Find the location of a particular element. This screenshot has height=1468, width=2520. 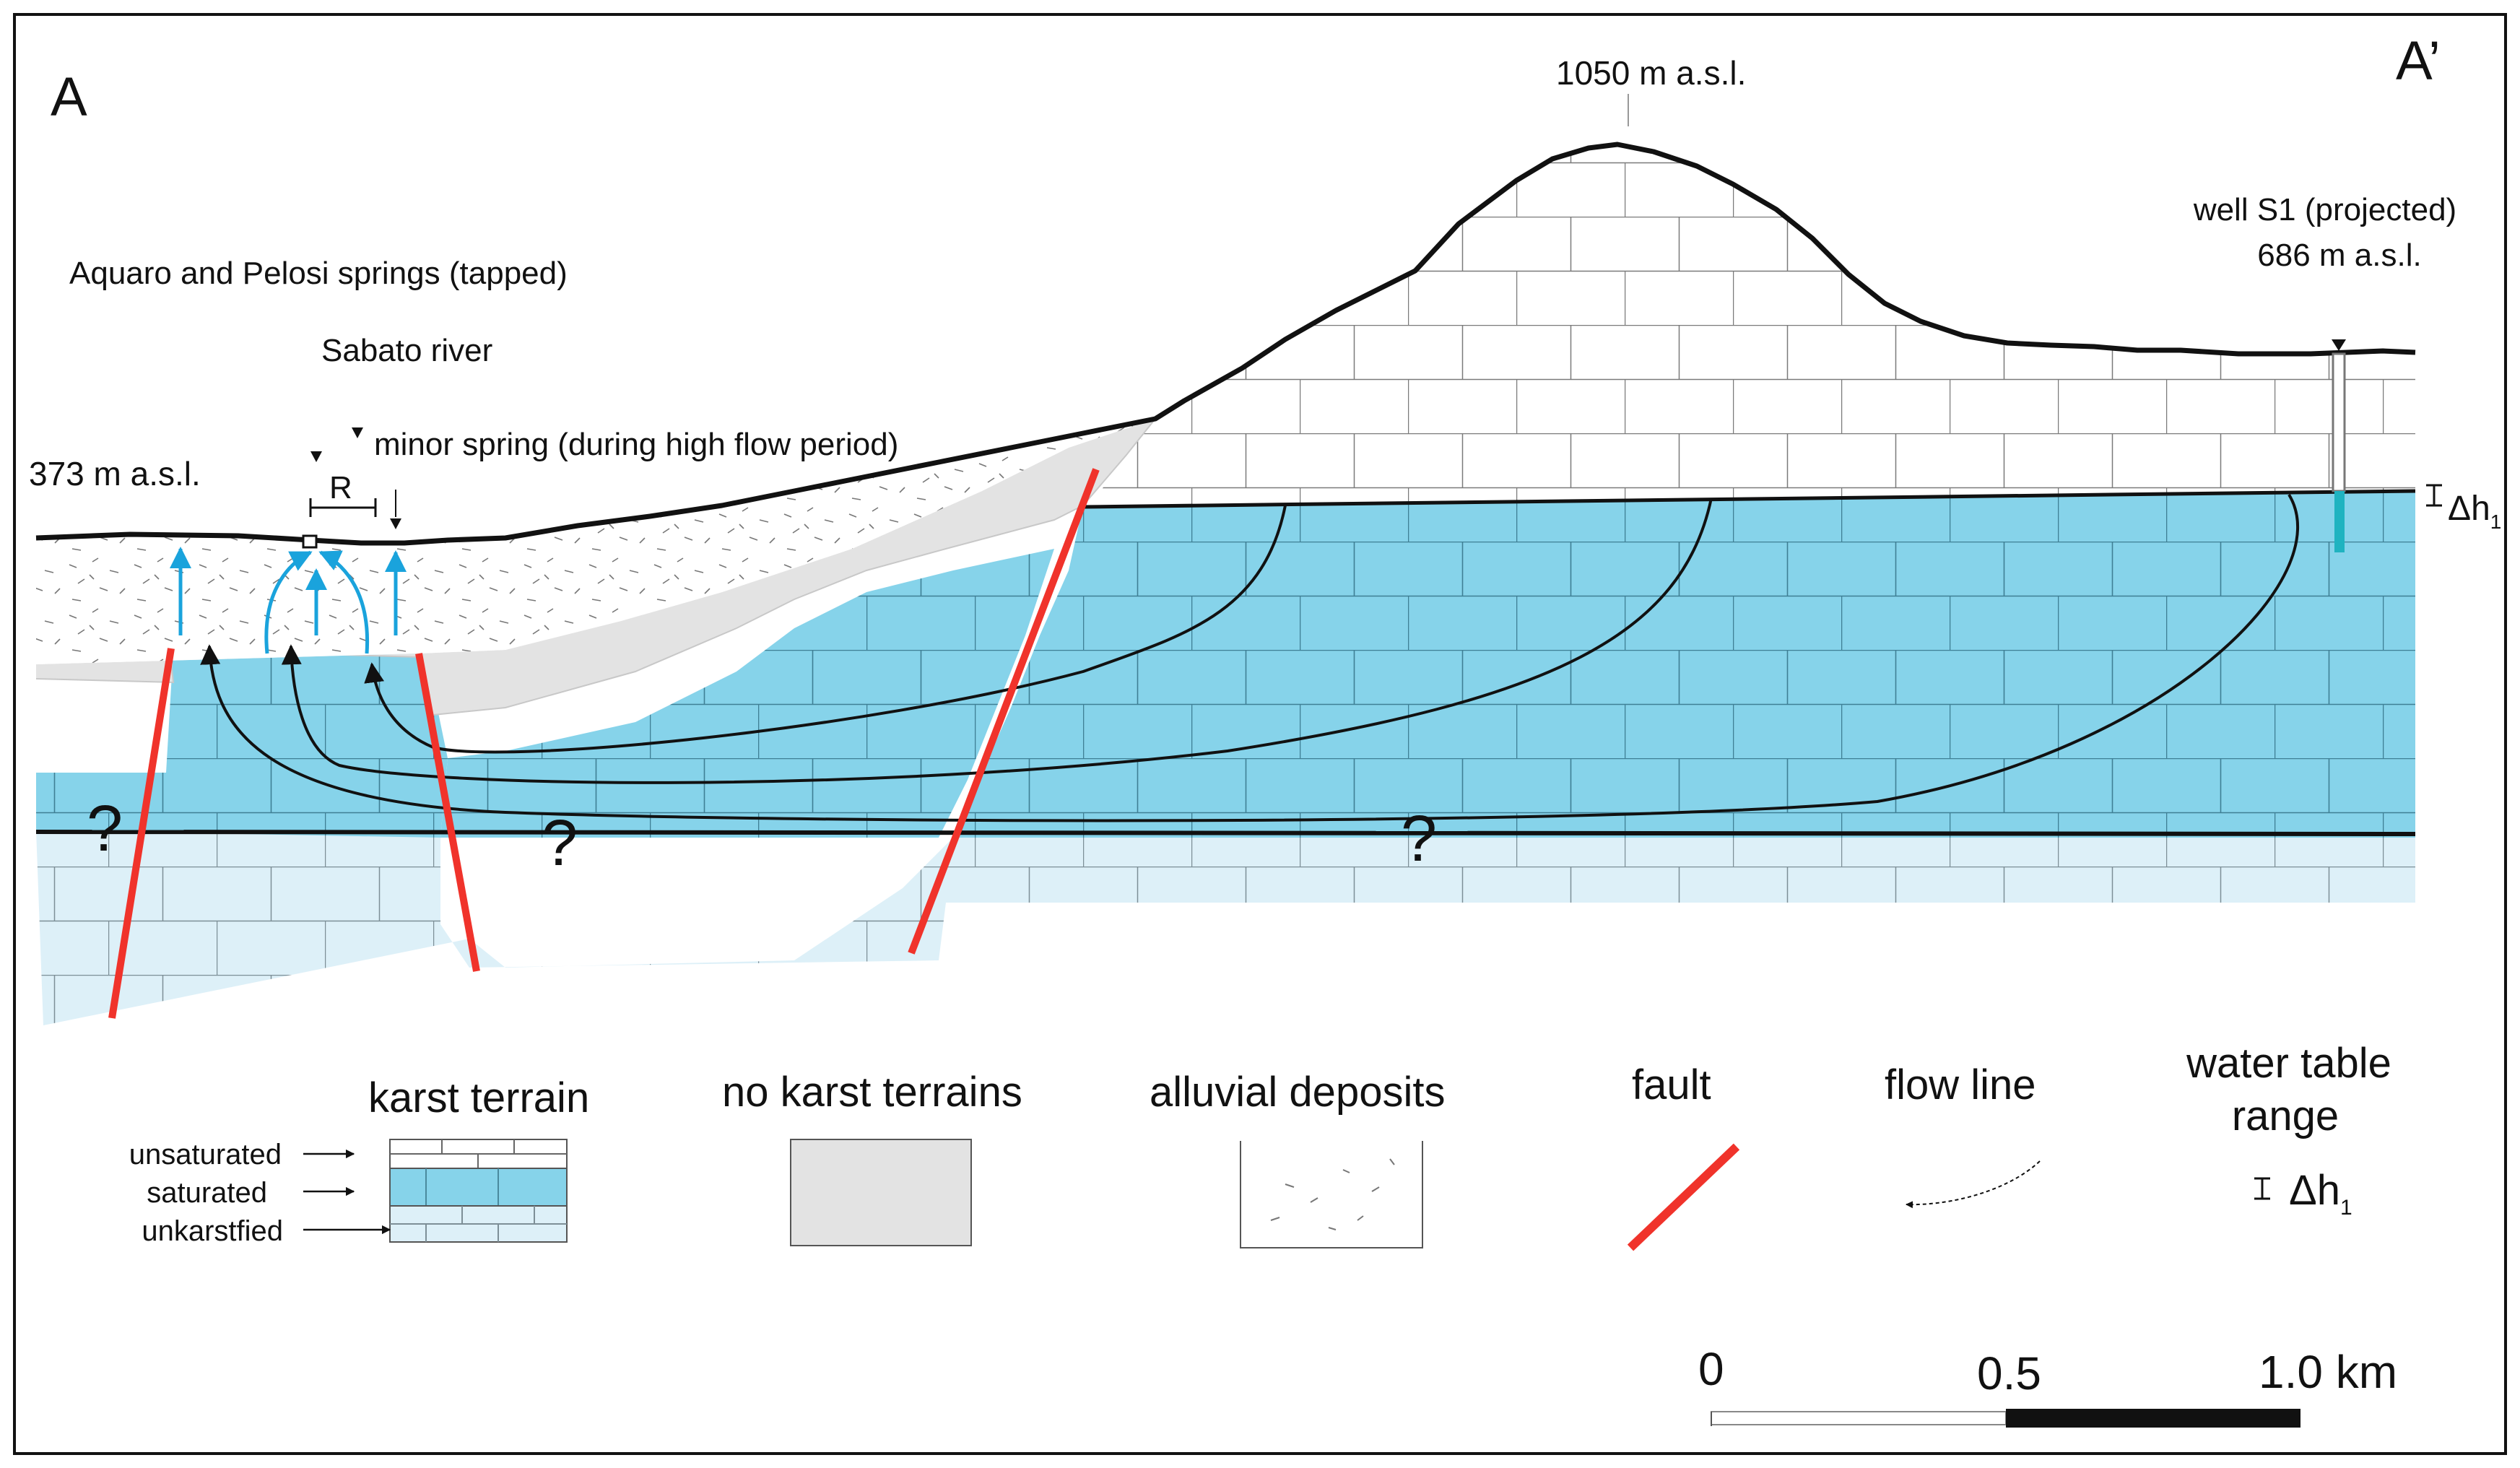

legend-alluvial-swatch is located at coordinates (1331, 1194).